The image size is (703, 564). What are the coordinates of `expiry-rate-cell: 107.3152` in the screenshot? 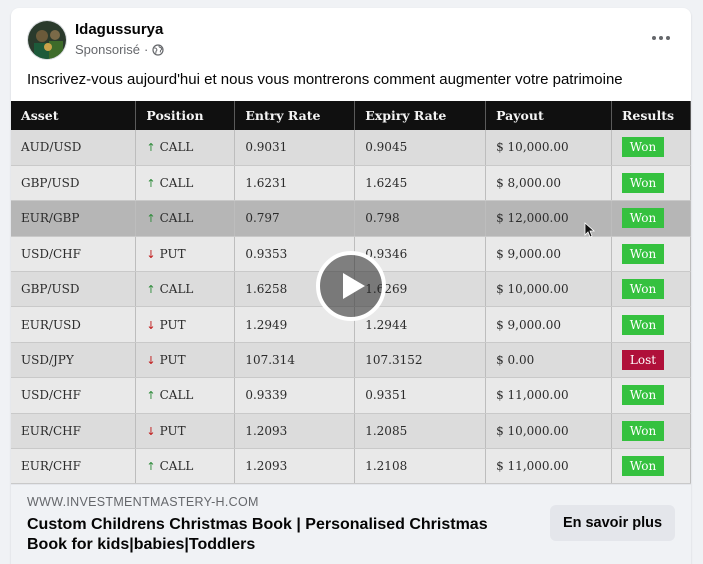 It's located at (420, 360).